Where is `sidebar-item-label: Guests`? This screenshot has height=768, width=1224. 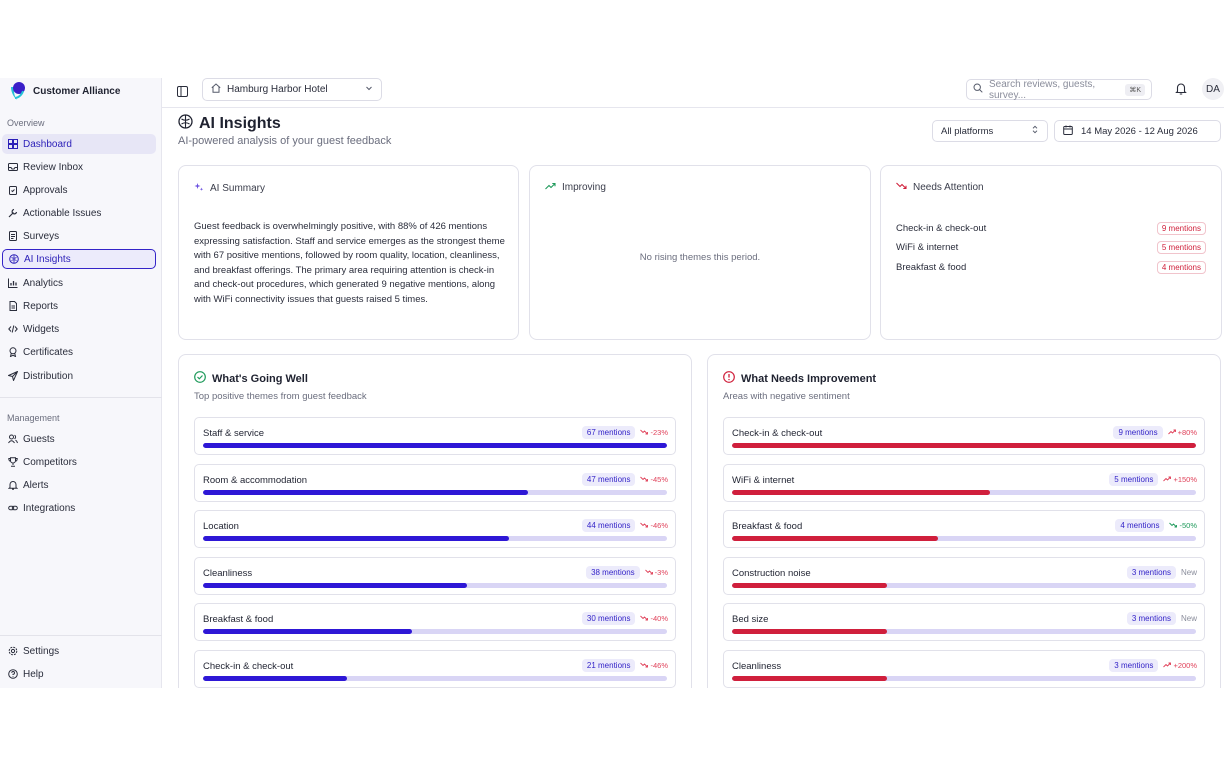
sidebar-item-label: Guests is located at coordinates (39, 439).